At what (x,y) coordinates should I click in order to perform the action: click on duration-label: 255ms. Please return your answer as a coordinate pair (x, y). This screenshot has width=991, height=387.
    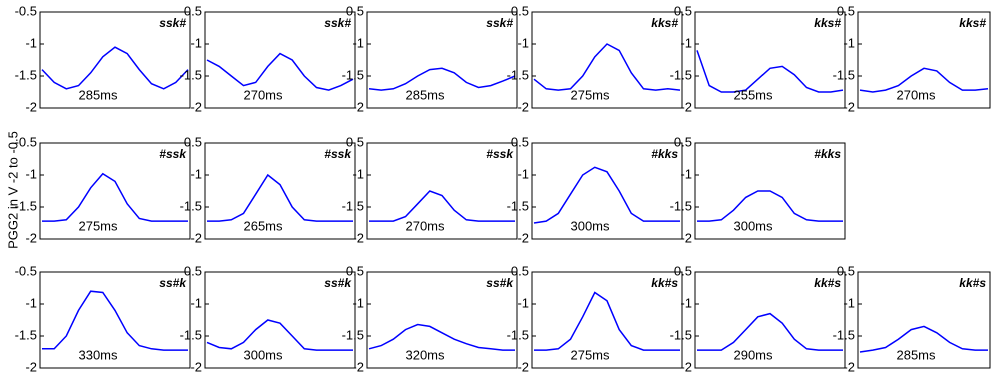
    Looking at the image, I should click on (753, 94).